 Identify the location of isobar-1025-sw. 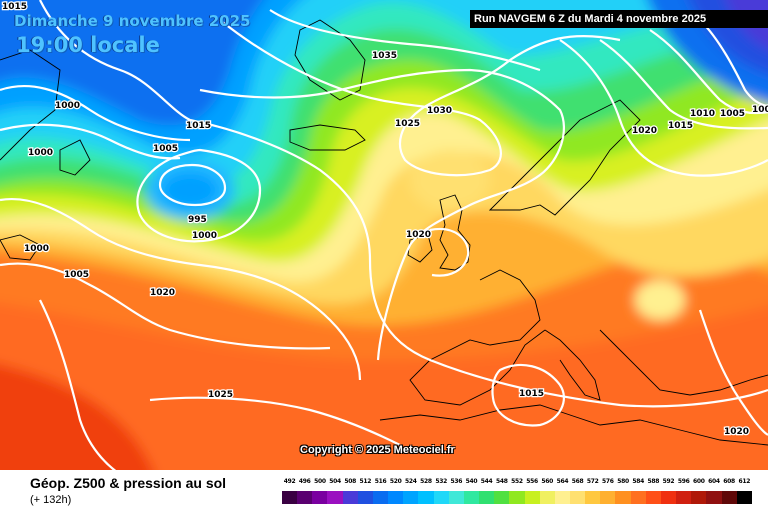
(275, 421).